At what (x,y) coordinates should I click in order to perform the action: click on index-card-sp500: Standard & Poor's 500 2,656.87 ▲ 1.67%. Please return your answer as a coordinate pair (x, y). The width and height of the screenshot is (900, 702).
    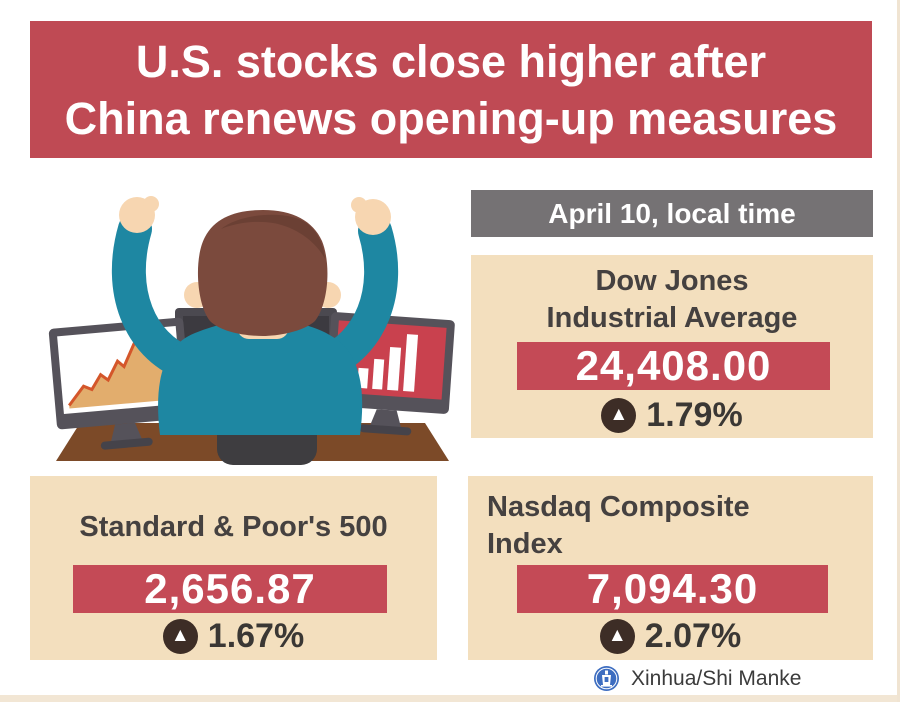
    Looking at the image, I should click on (233, 568).